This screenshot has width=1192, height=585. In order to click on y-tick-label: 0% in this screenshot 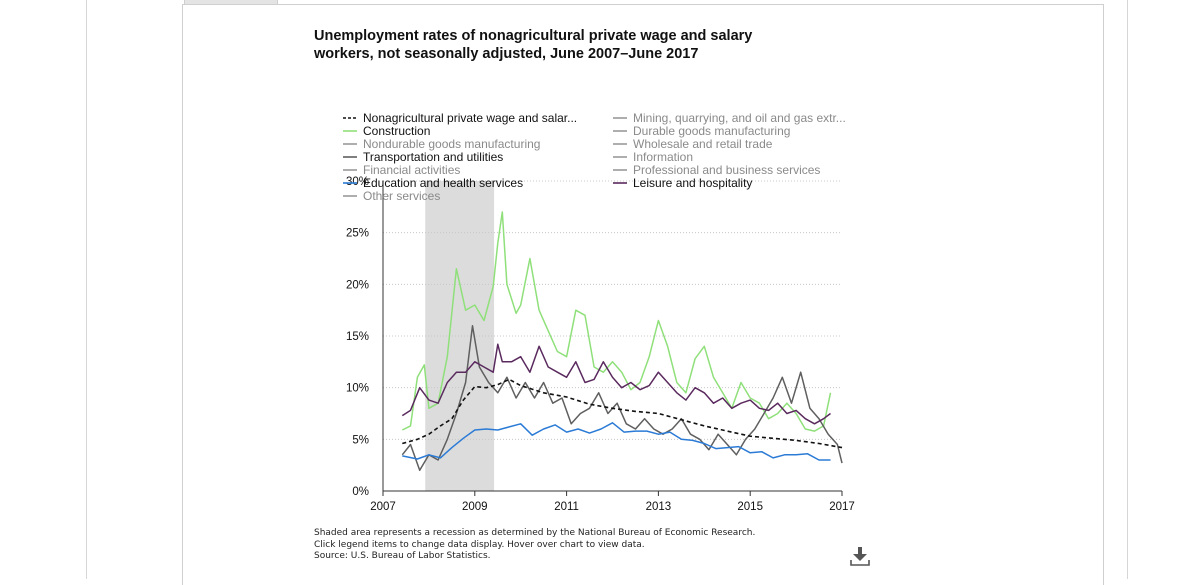, I will do `click(360, 492)`.